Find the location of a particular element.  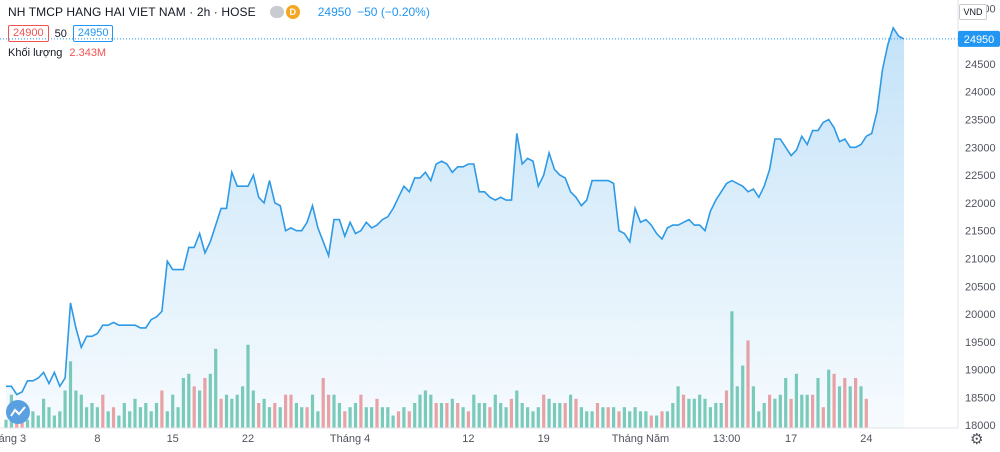

y-tick-label: 22000 is located at coordinates (980, 204).